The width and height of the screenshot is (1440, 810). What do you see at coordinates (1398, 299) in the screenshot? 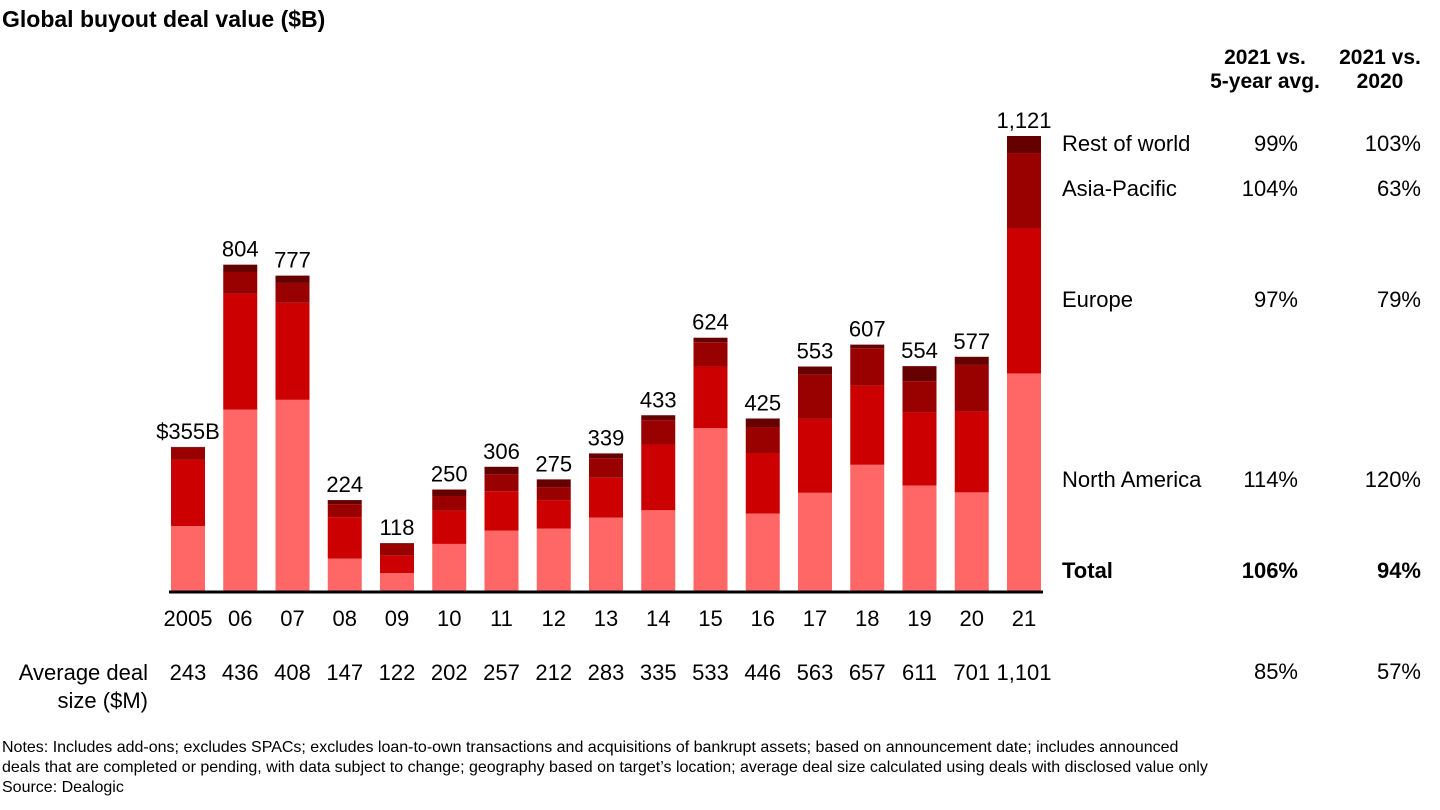
I see `europe-vs-2020: 79%` at bounding box center [1398, 299].